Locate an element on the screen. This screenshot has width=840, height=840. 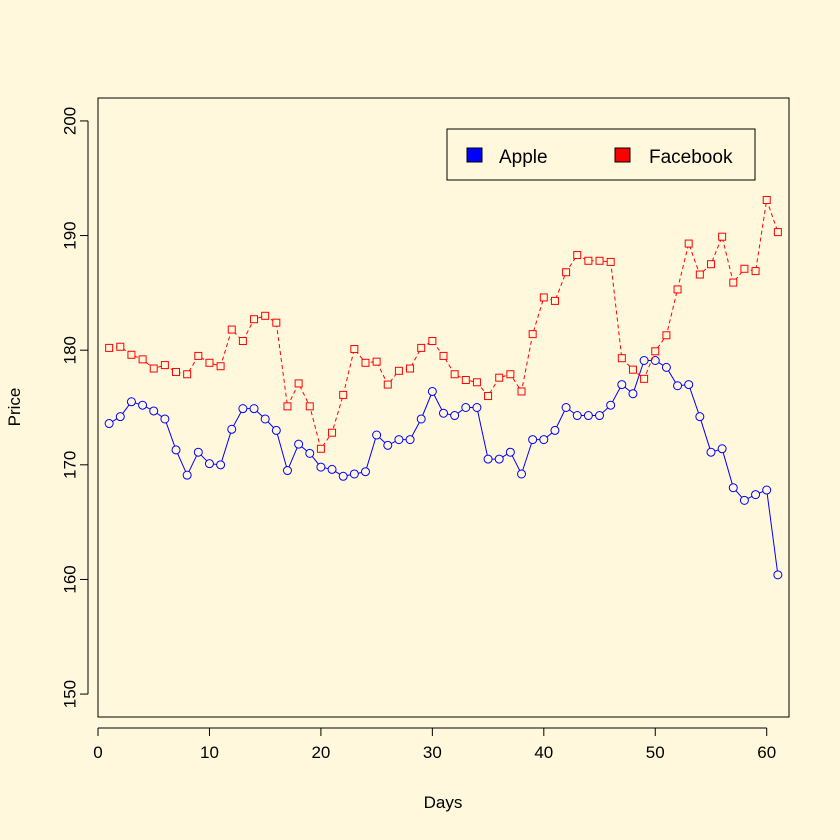
legend-label-apple: Apple is located at coordinates (523, 157).